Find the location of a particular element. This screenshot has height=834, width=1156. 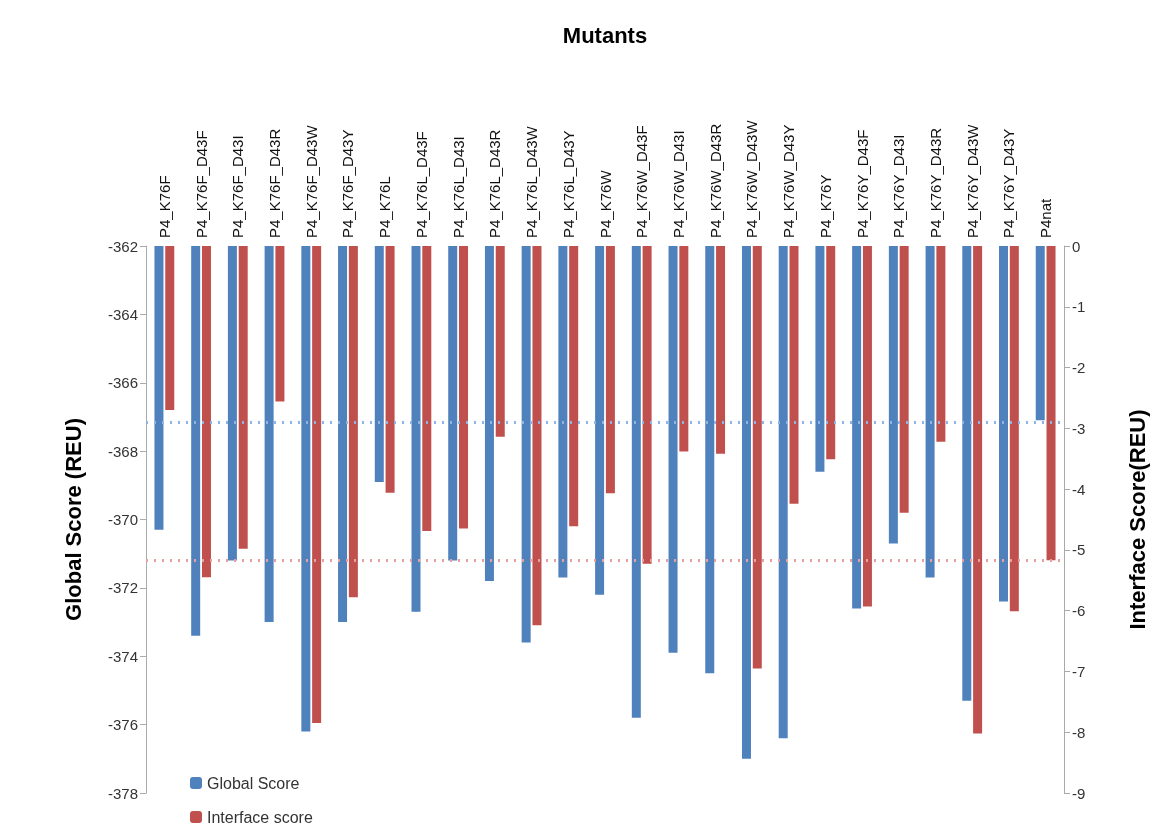

x-tick-label: P4_K76F_D43I is located at coordinates (238, 186).